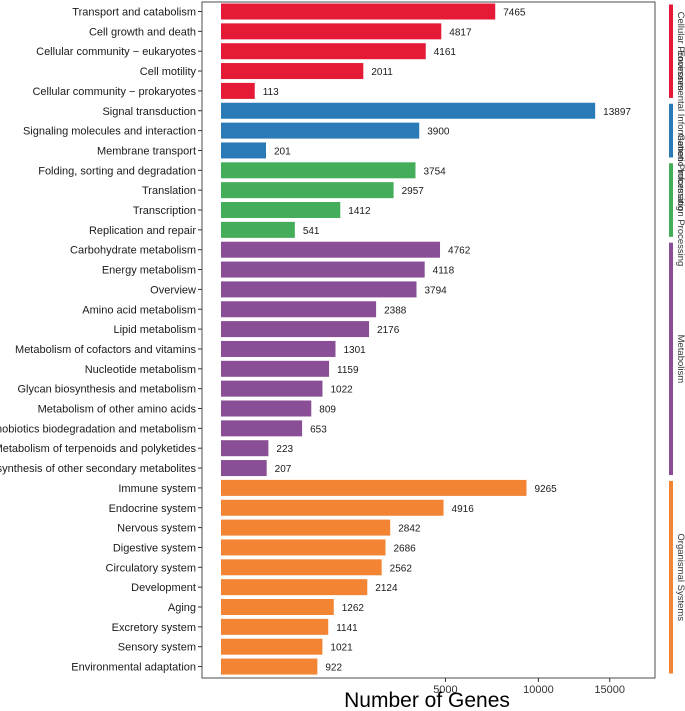  Describe the element at coordinates (173, 290) in the screenshot. I see `y-tick-label: Overview` at that location.